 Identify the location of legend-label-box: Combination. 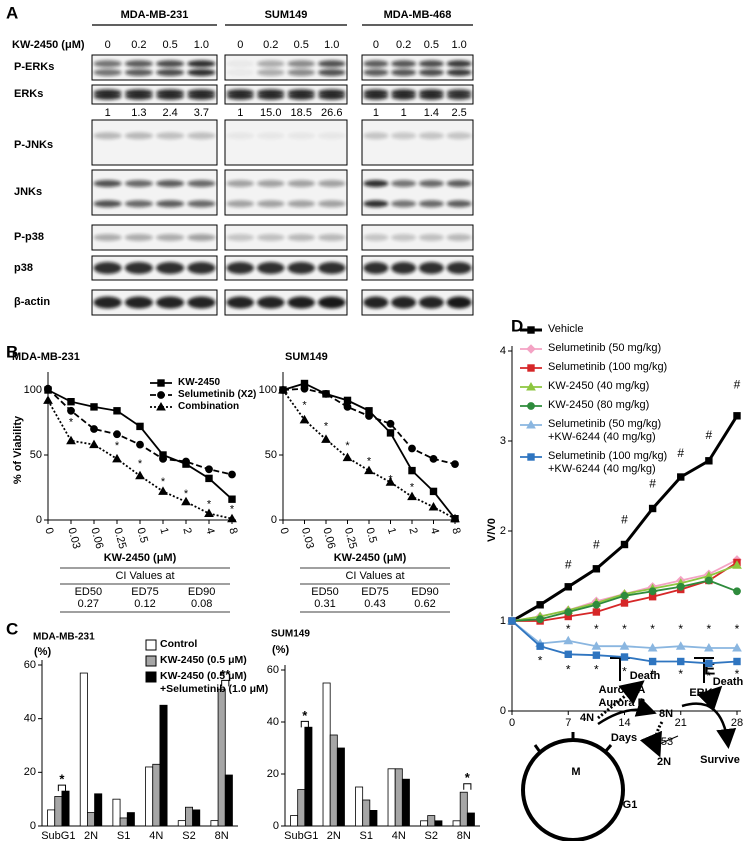
(209, 406).